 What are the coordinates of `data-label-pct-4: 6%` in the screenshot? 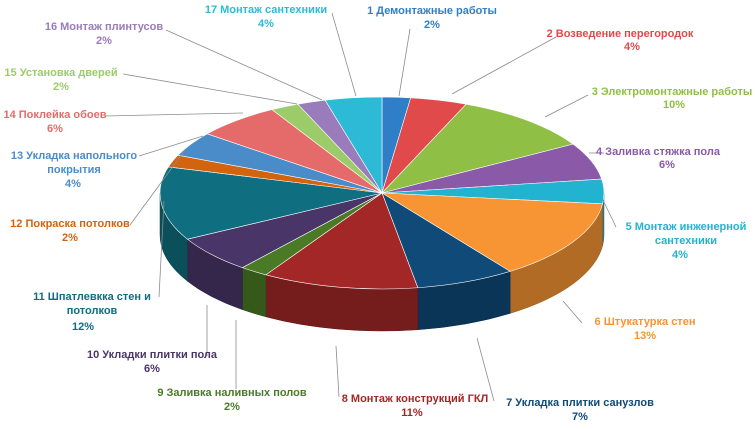 It's located at (667, 165).